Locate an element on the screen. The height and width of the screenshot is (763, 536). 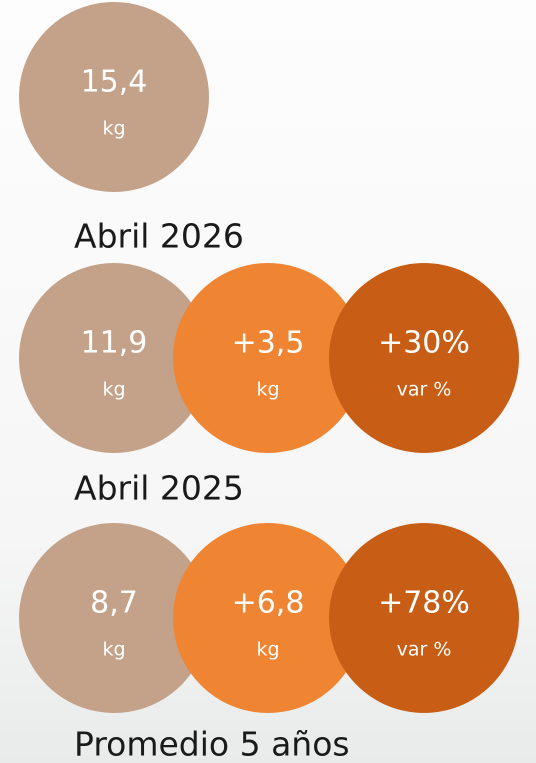
section-label: Abril 2025 is located at coordinates (159, 488).